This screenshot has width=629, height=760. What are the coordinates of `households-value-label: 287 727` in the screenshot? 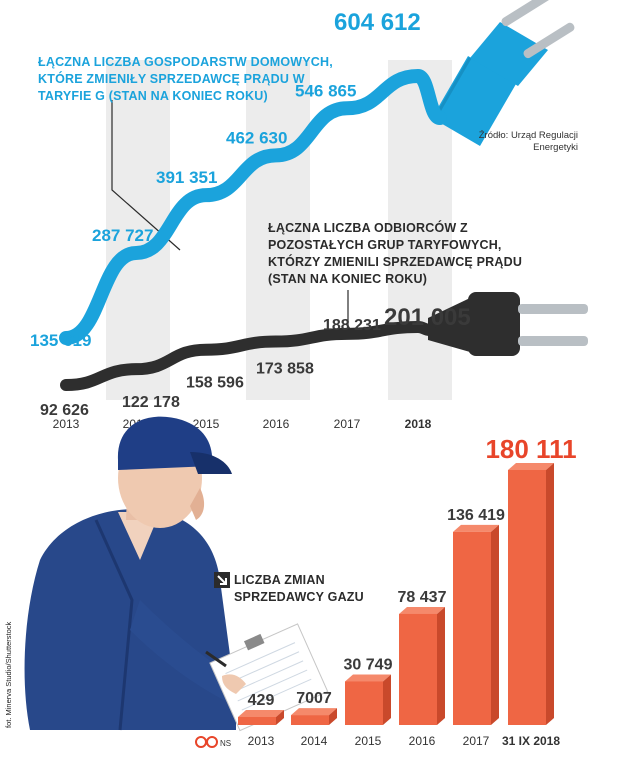 It's located at (122, 235).